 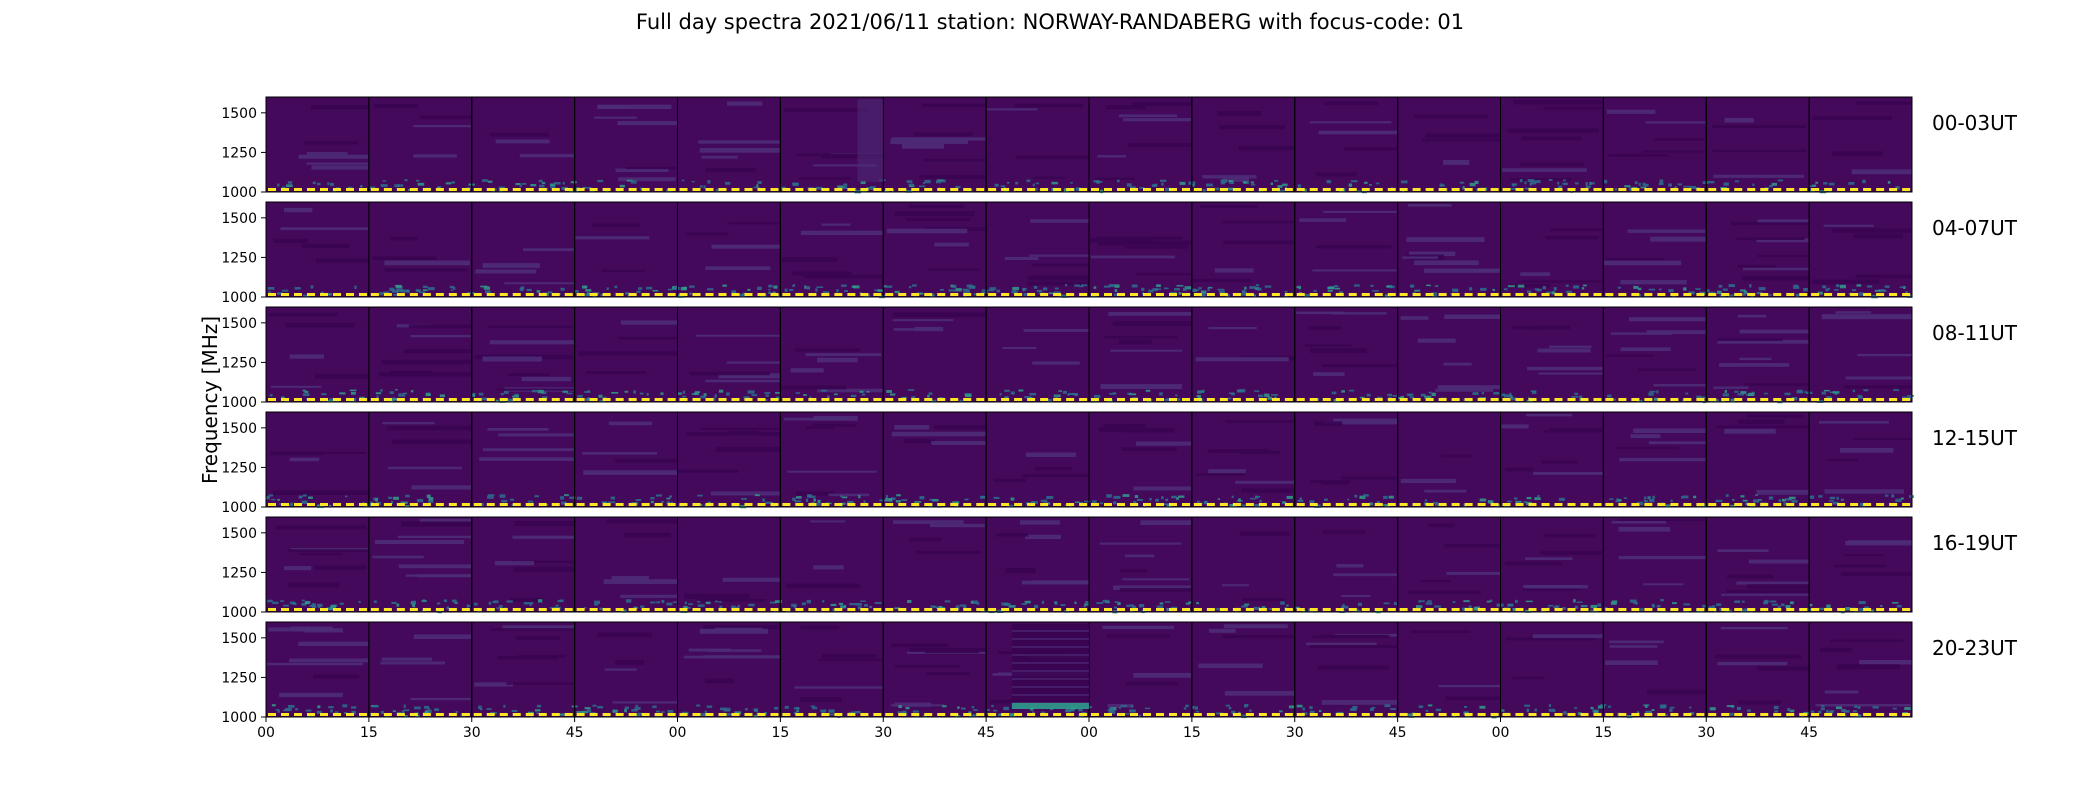 I want to click on panel-frame, so click(x=1860, y=144).